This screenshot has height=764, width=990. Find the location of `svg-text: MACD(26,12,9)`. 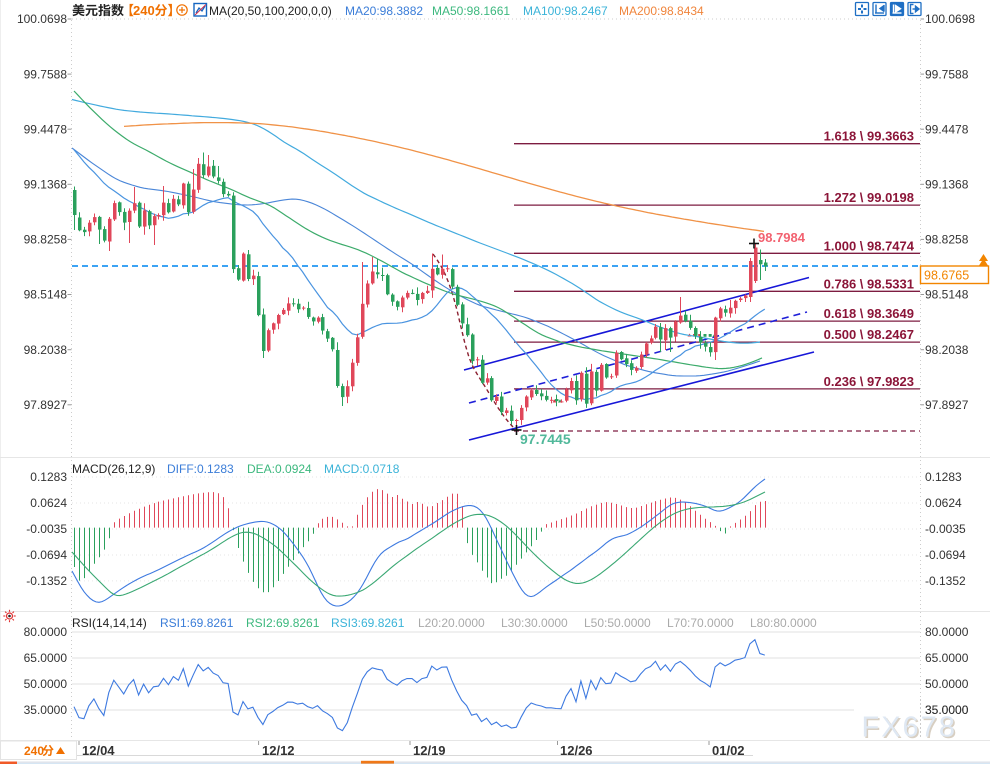

svg-text: MACD(26,12,9) is located at coordinates (113, 469).